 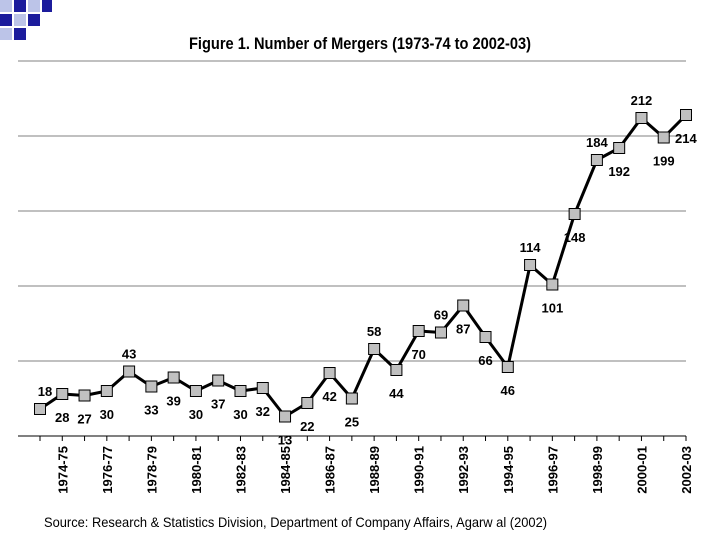 What do you see at coordinates (352, 422) in the screenshot?
I see `data-label: 25` at bounding box center [352, 422].